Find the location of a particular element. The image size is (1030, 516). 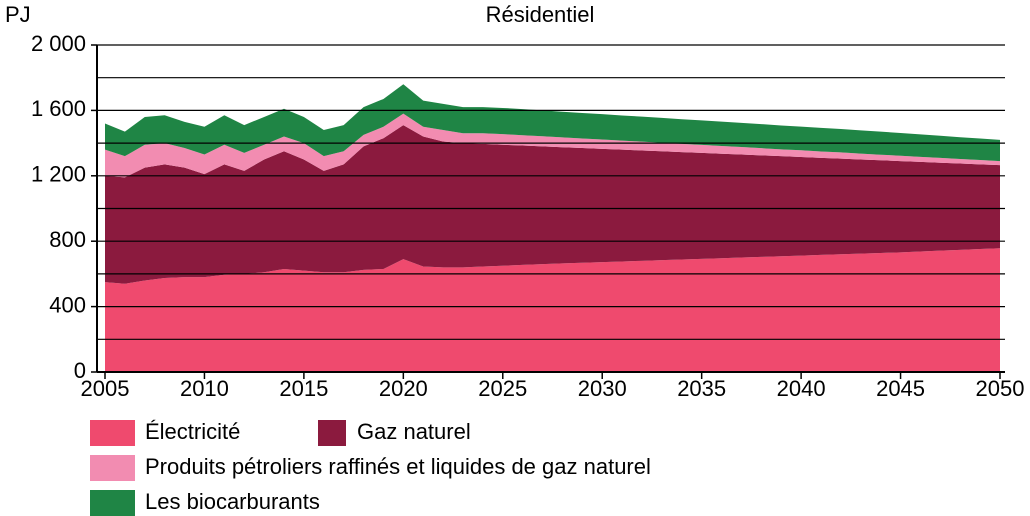

y-tick-label: 400 is located at coordinates (67, 304).